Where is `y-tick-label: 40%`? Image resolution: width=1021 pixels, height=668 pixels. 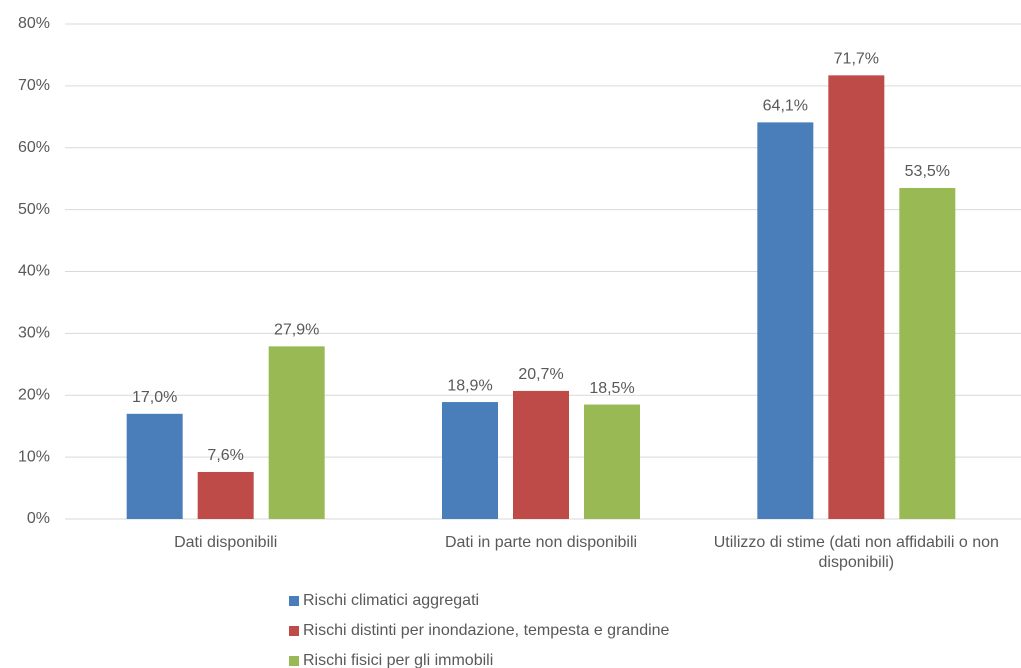 y-tick-label: 40% is located at coordinates (34, 271).